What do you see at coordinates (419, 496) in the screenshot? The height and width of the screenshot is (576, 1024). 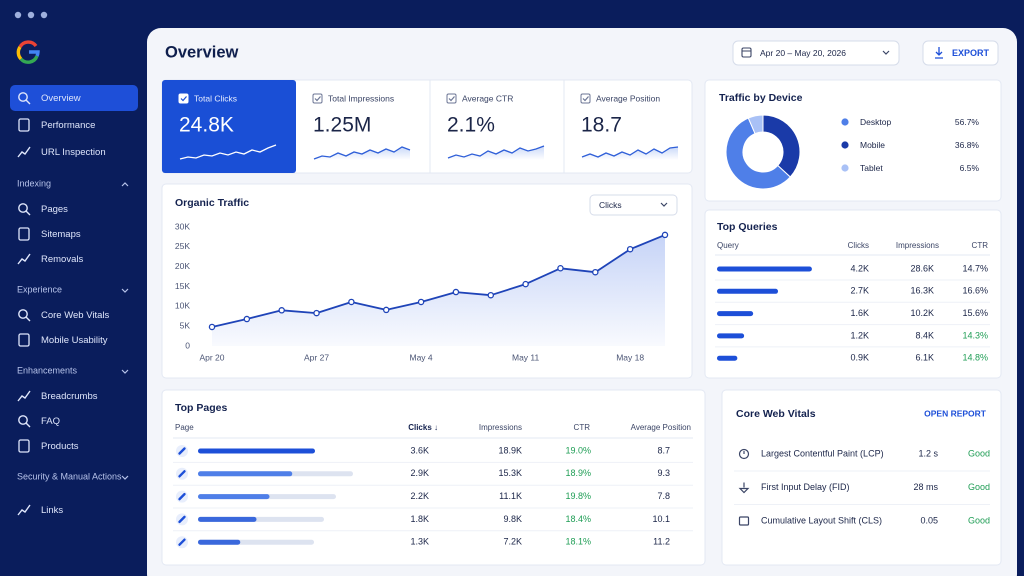 I see `page-clicks: 2.2K` at bounding box center [419, 496].